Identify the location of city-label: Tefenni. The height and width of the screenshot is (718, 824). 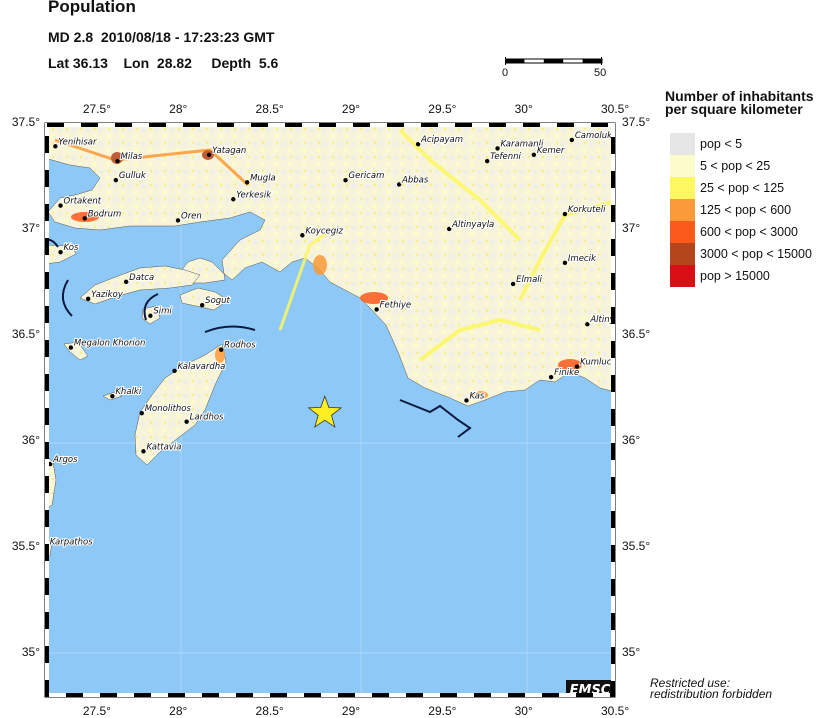
(505, 157).